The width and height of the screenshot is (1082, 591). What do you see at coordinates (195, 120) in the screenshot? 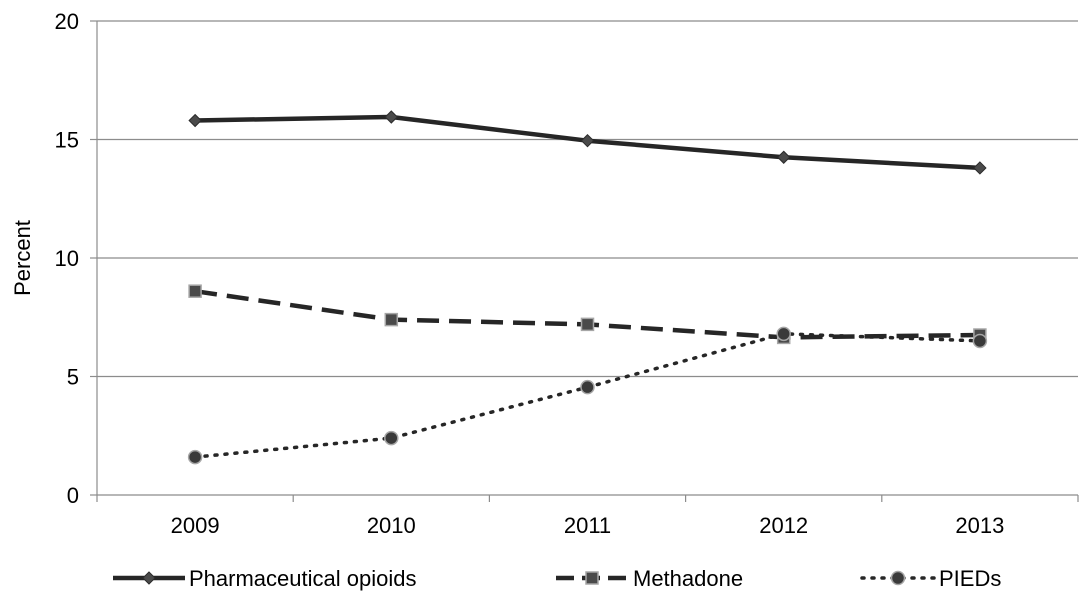
I see `data-point-0-2009` at bounding box center [195, 120].